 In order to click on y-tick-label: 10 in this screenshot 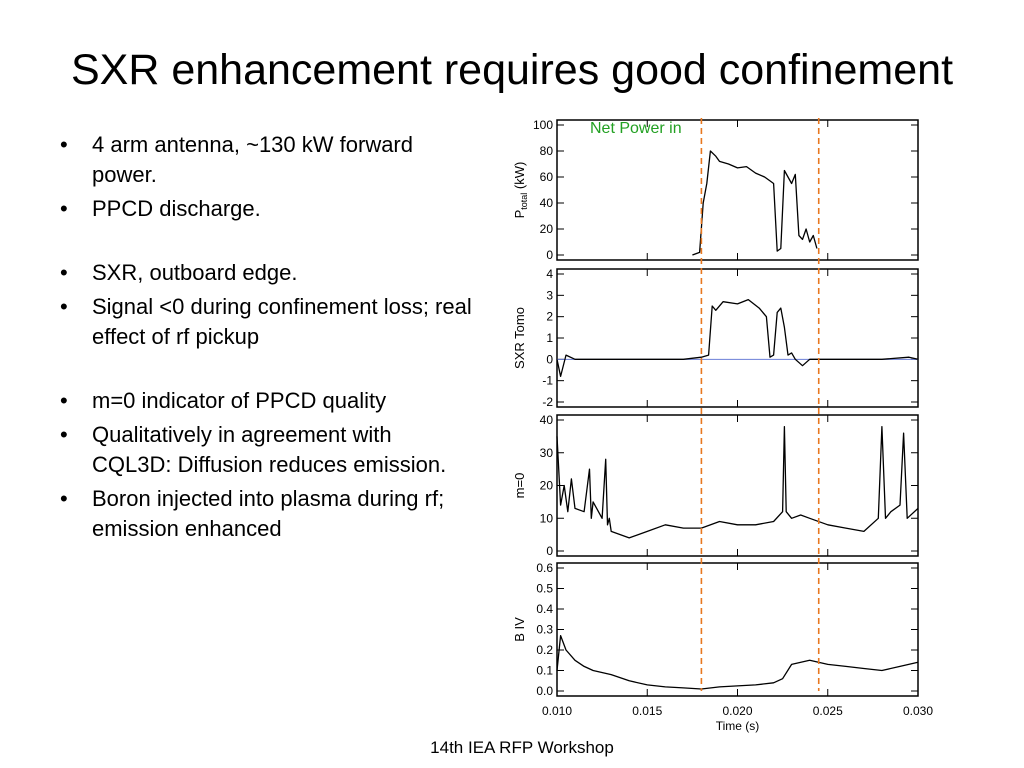, I will do `click(547, 518)`.